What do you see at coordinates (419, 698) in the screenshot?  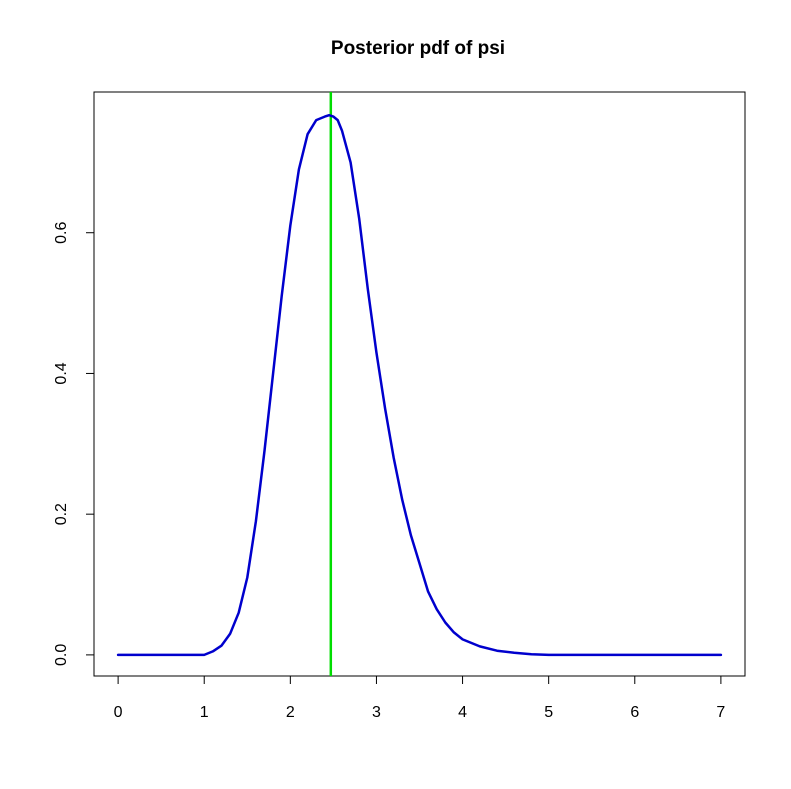 I see `x-axis: 0 1 2 3 4 5 6 7` at bounding box center [419, 698].